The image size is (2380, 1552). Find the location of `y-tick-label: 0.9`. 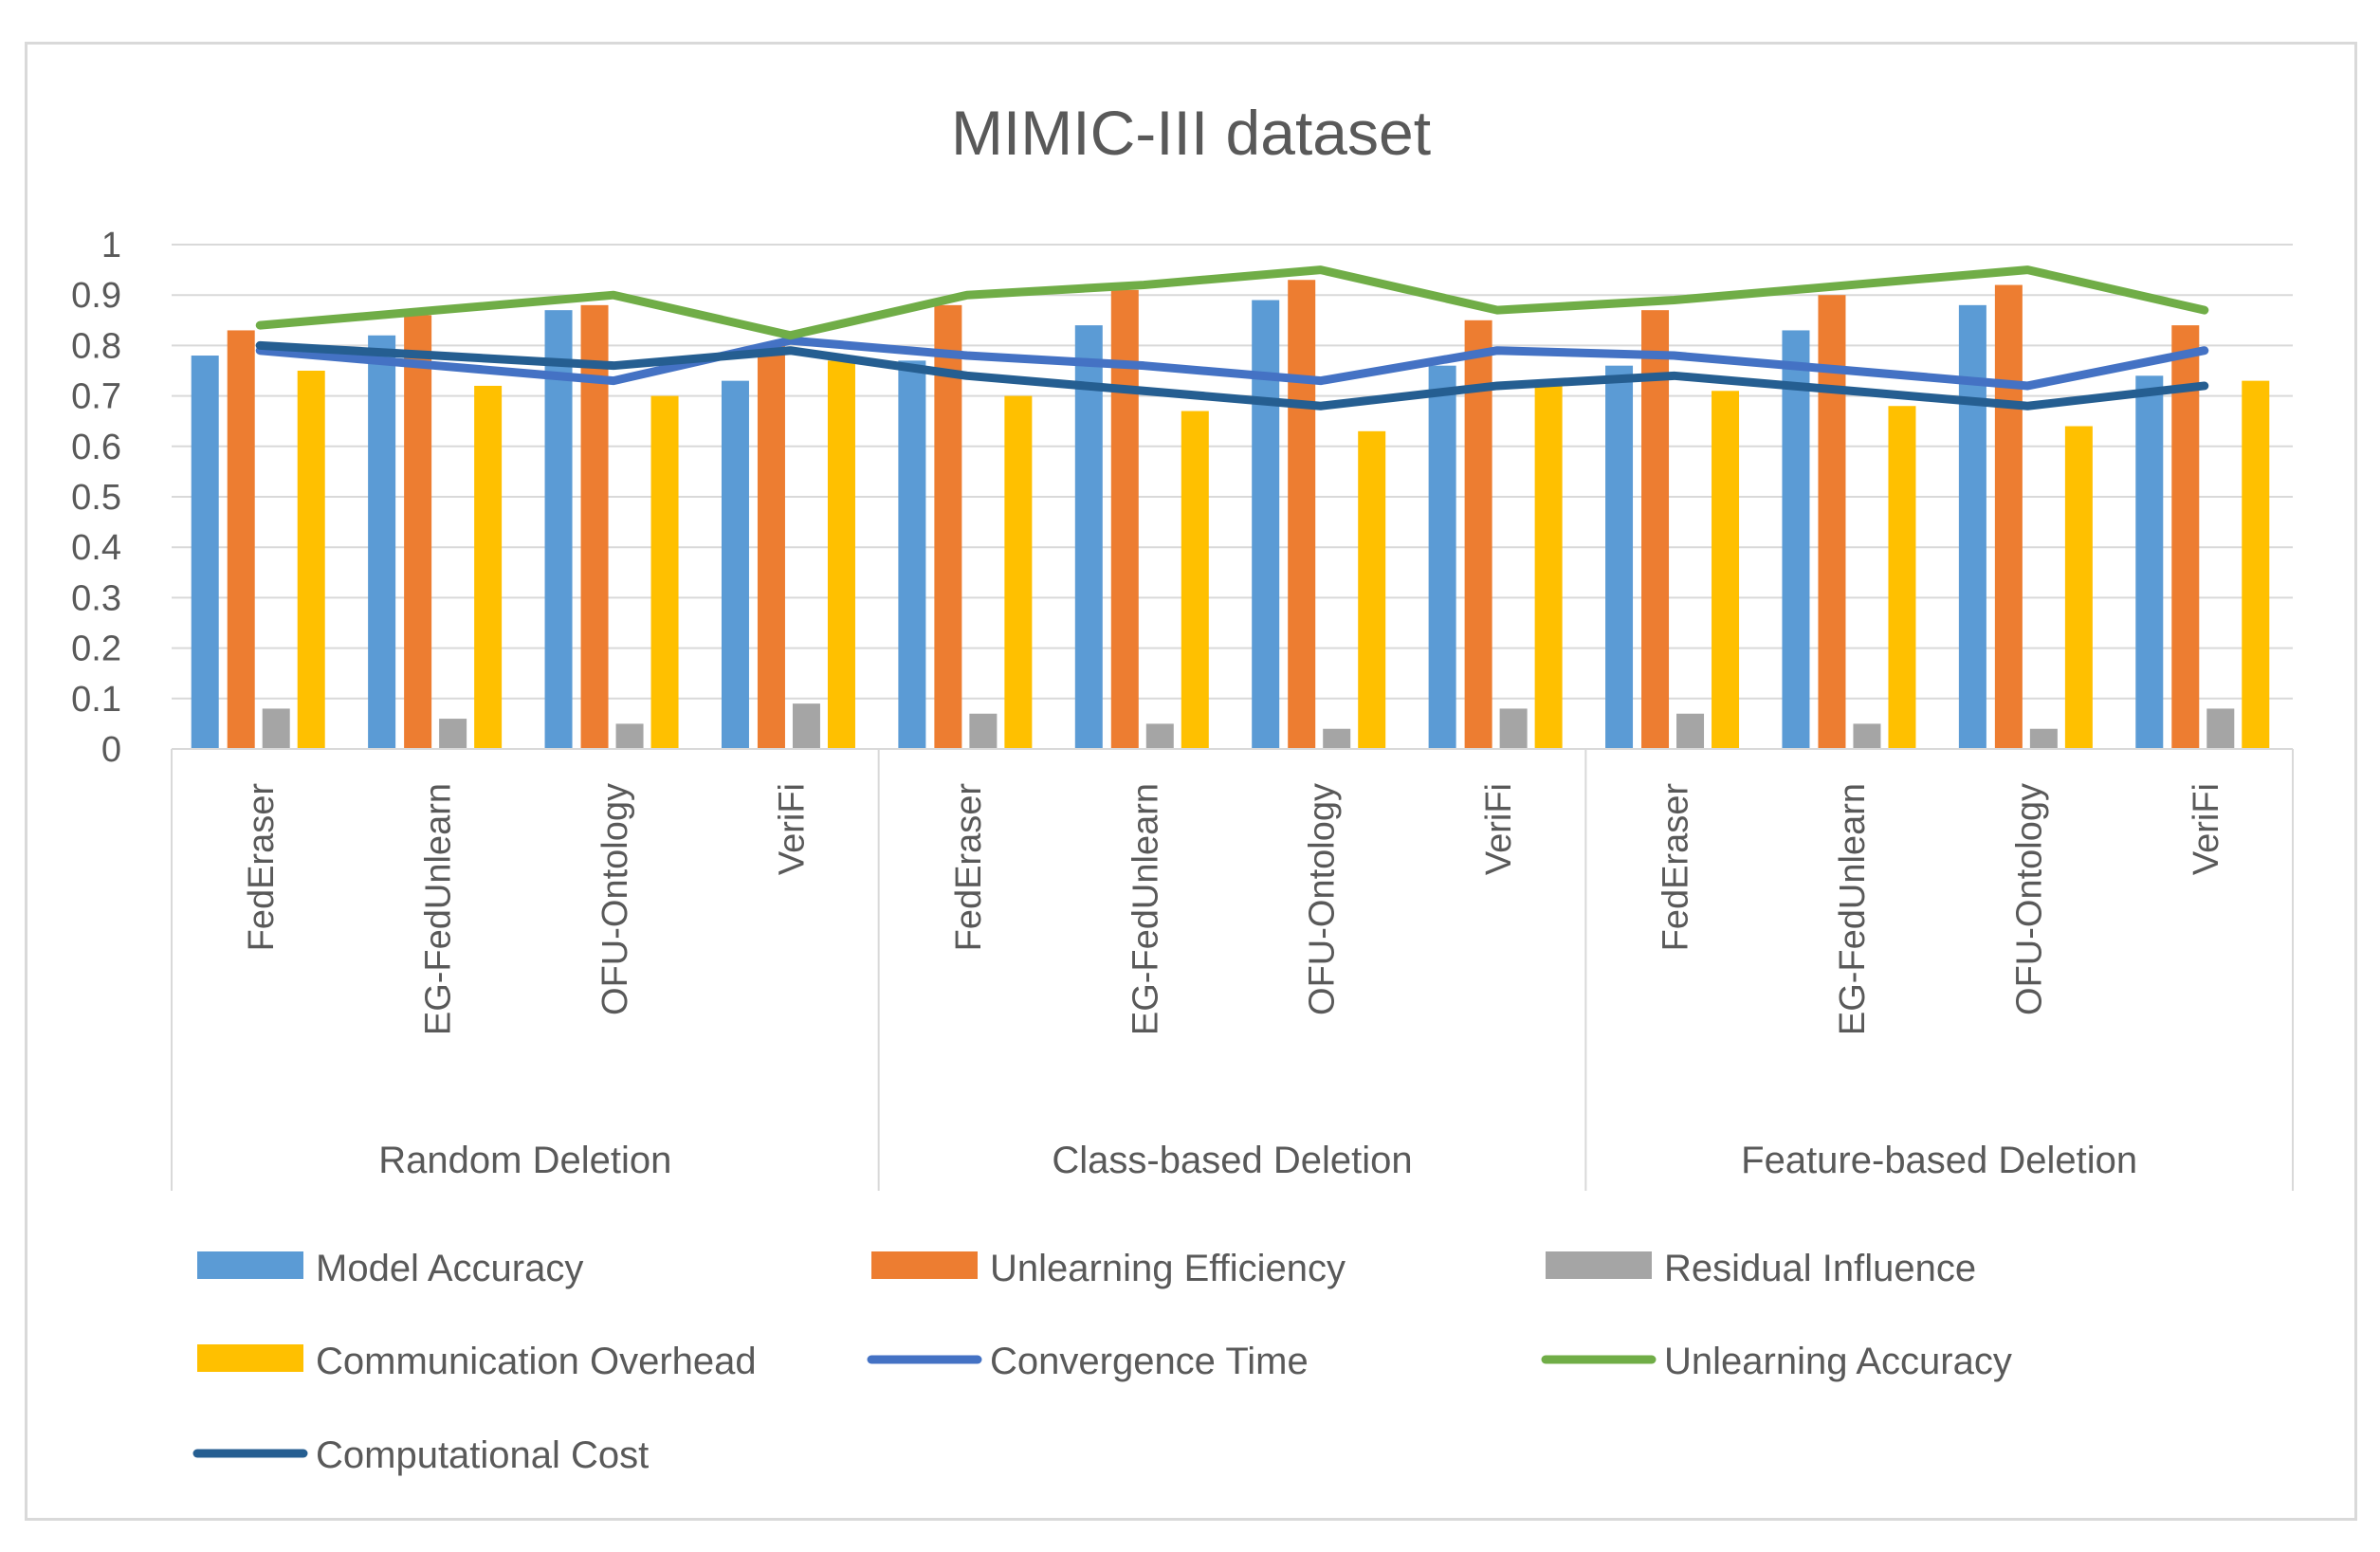

y-tick-label: 0.9 is located at coordinates (96, 296).